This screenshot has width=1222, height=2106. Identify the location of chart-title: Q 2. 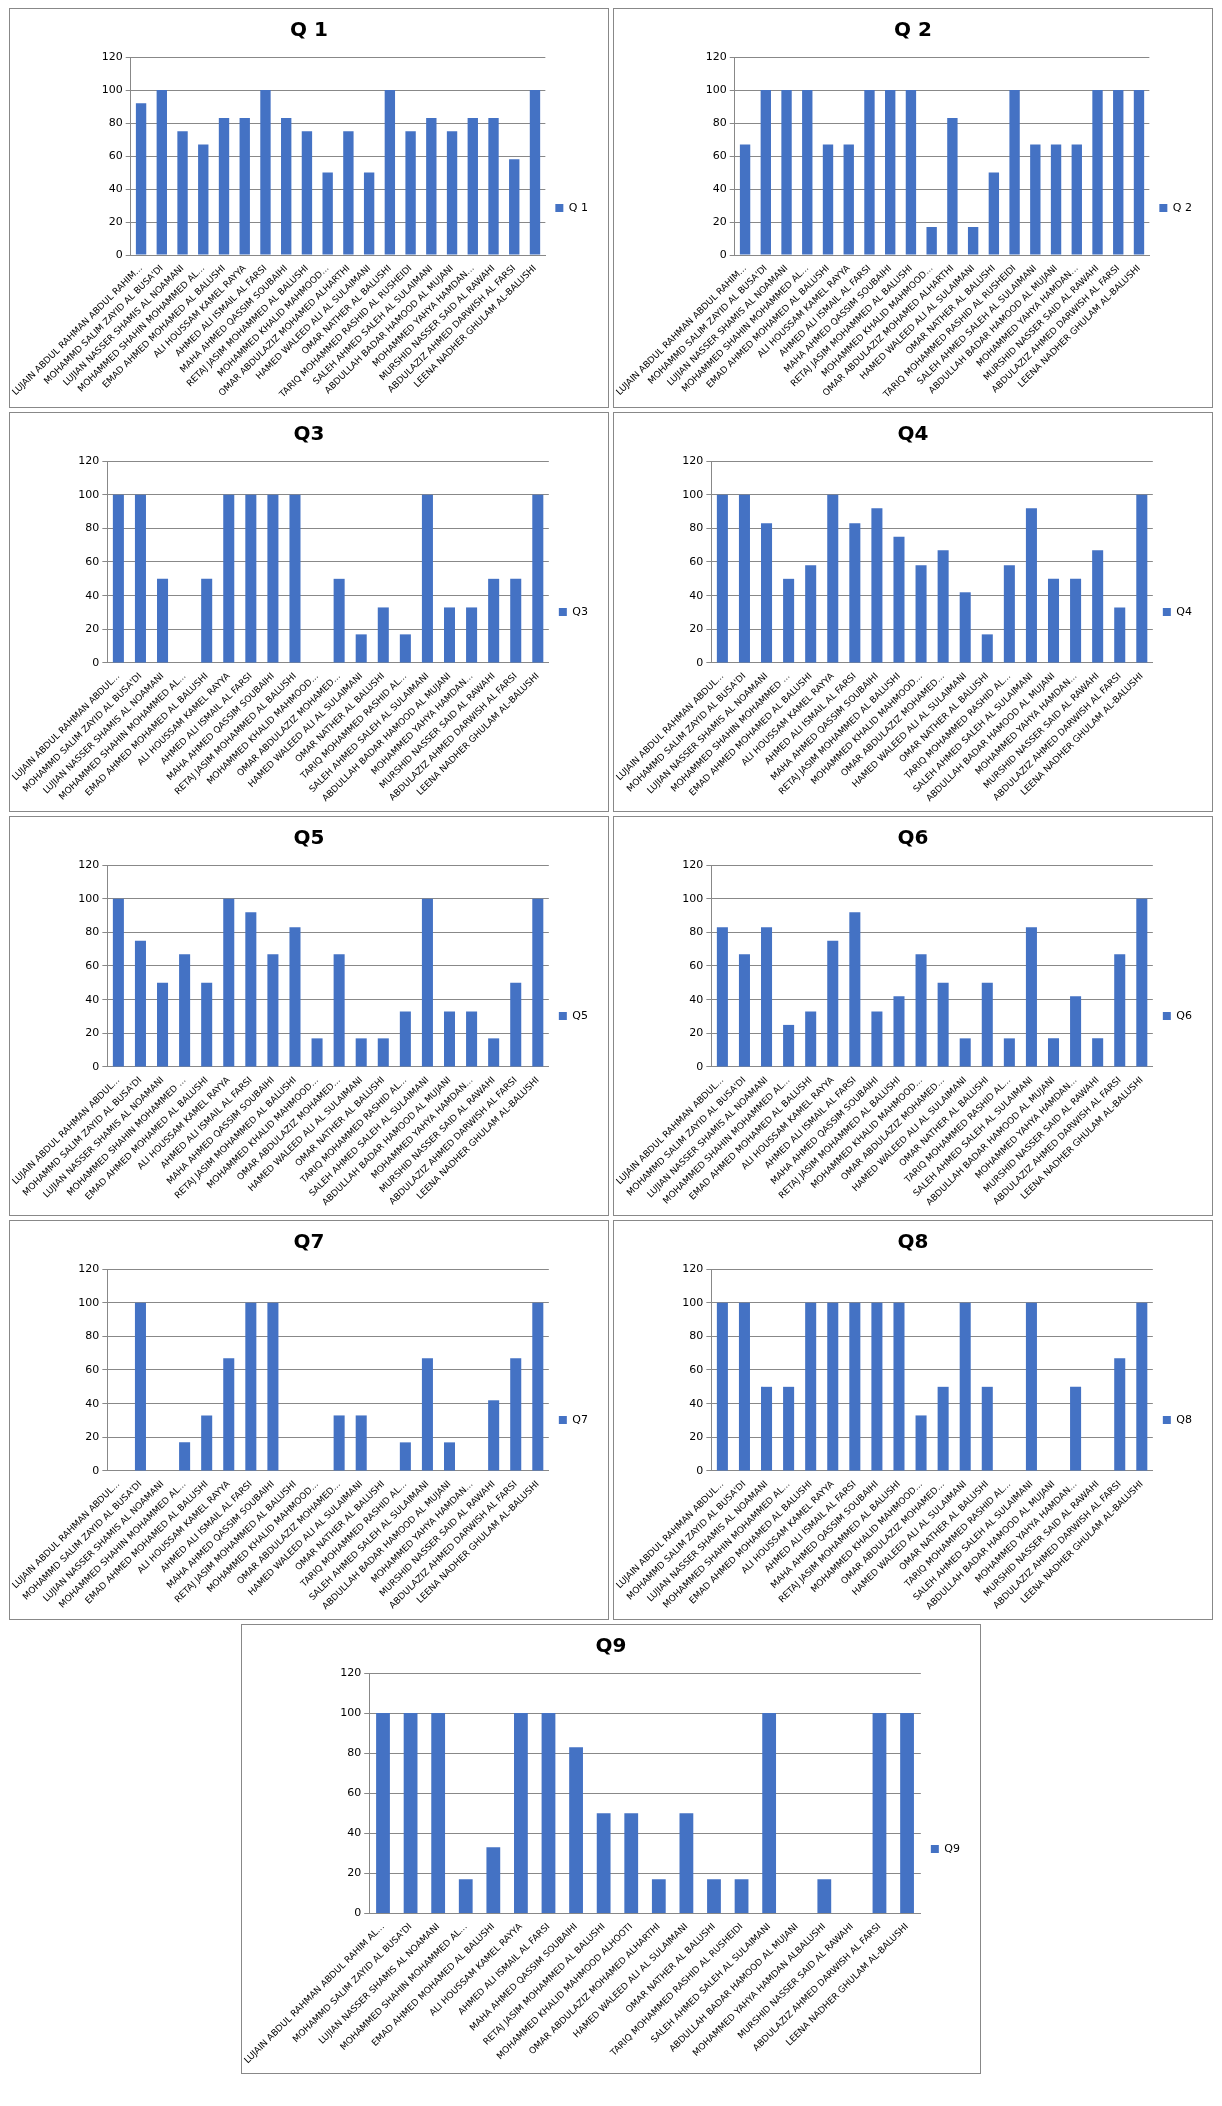
(913, 29).